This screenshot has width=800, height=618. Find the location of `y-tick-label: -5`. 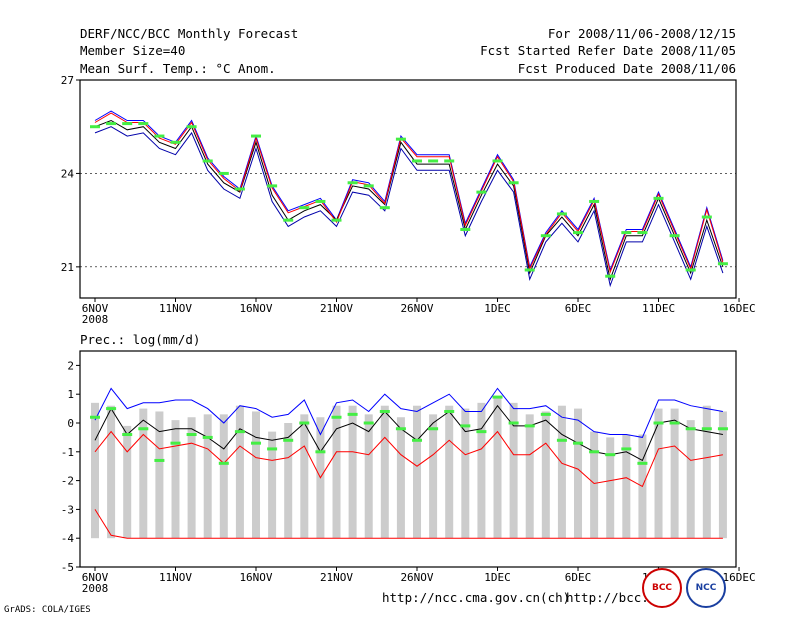

y-tick-label: -5 is located at coordinates (67, 567).